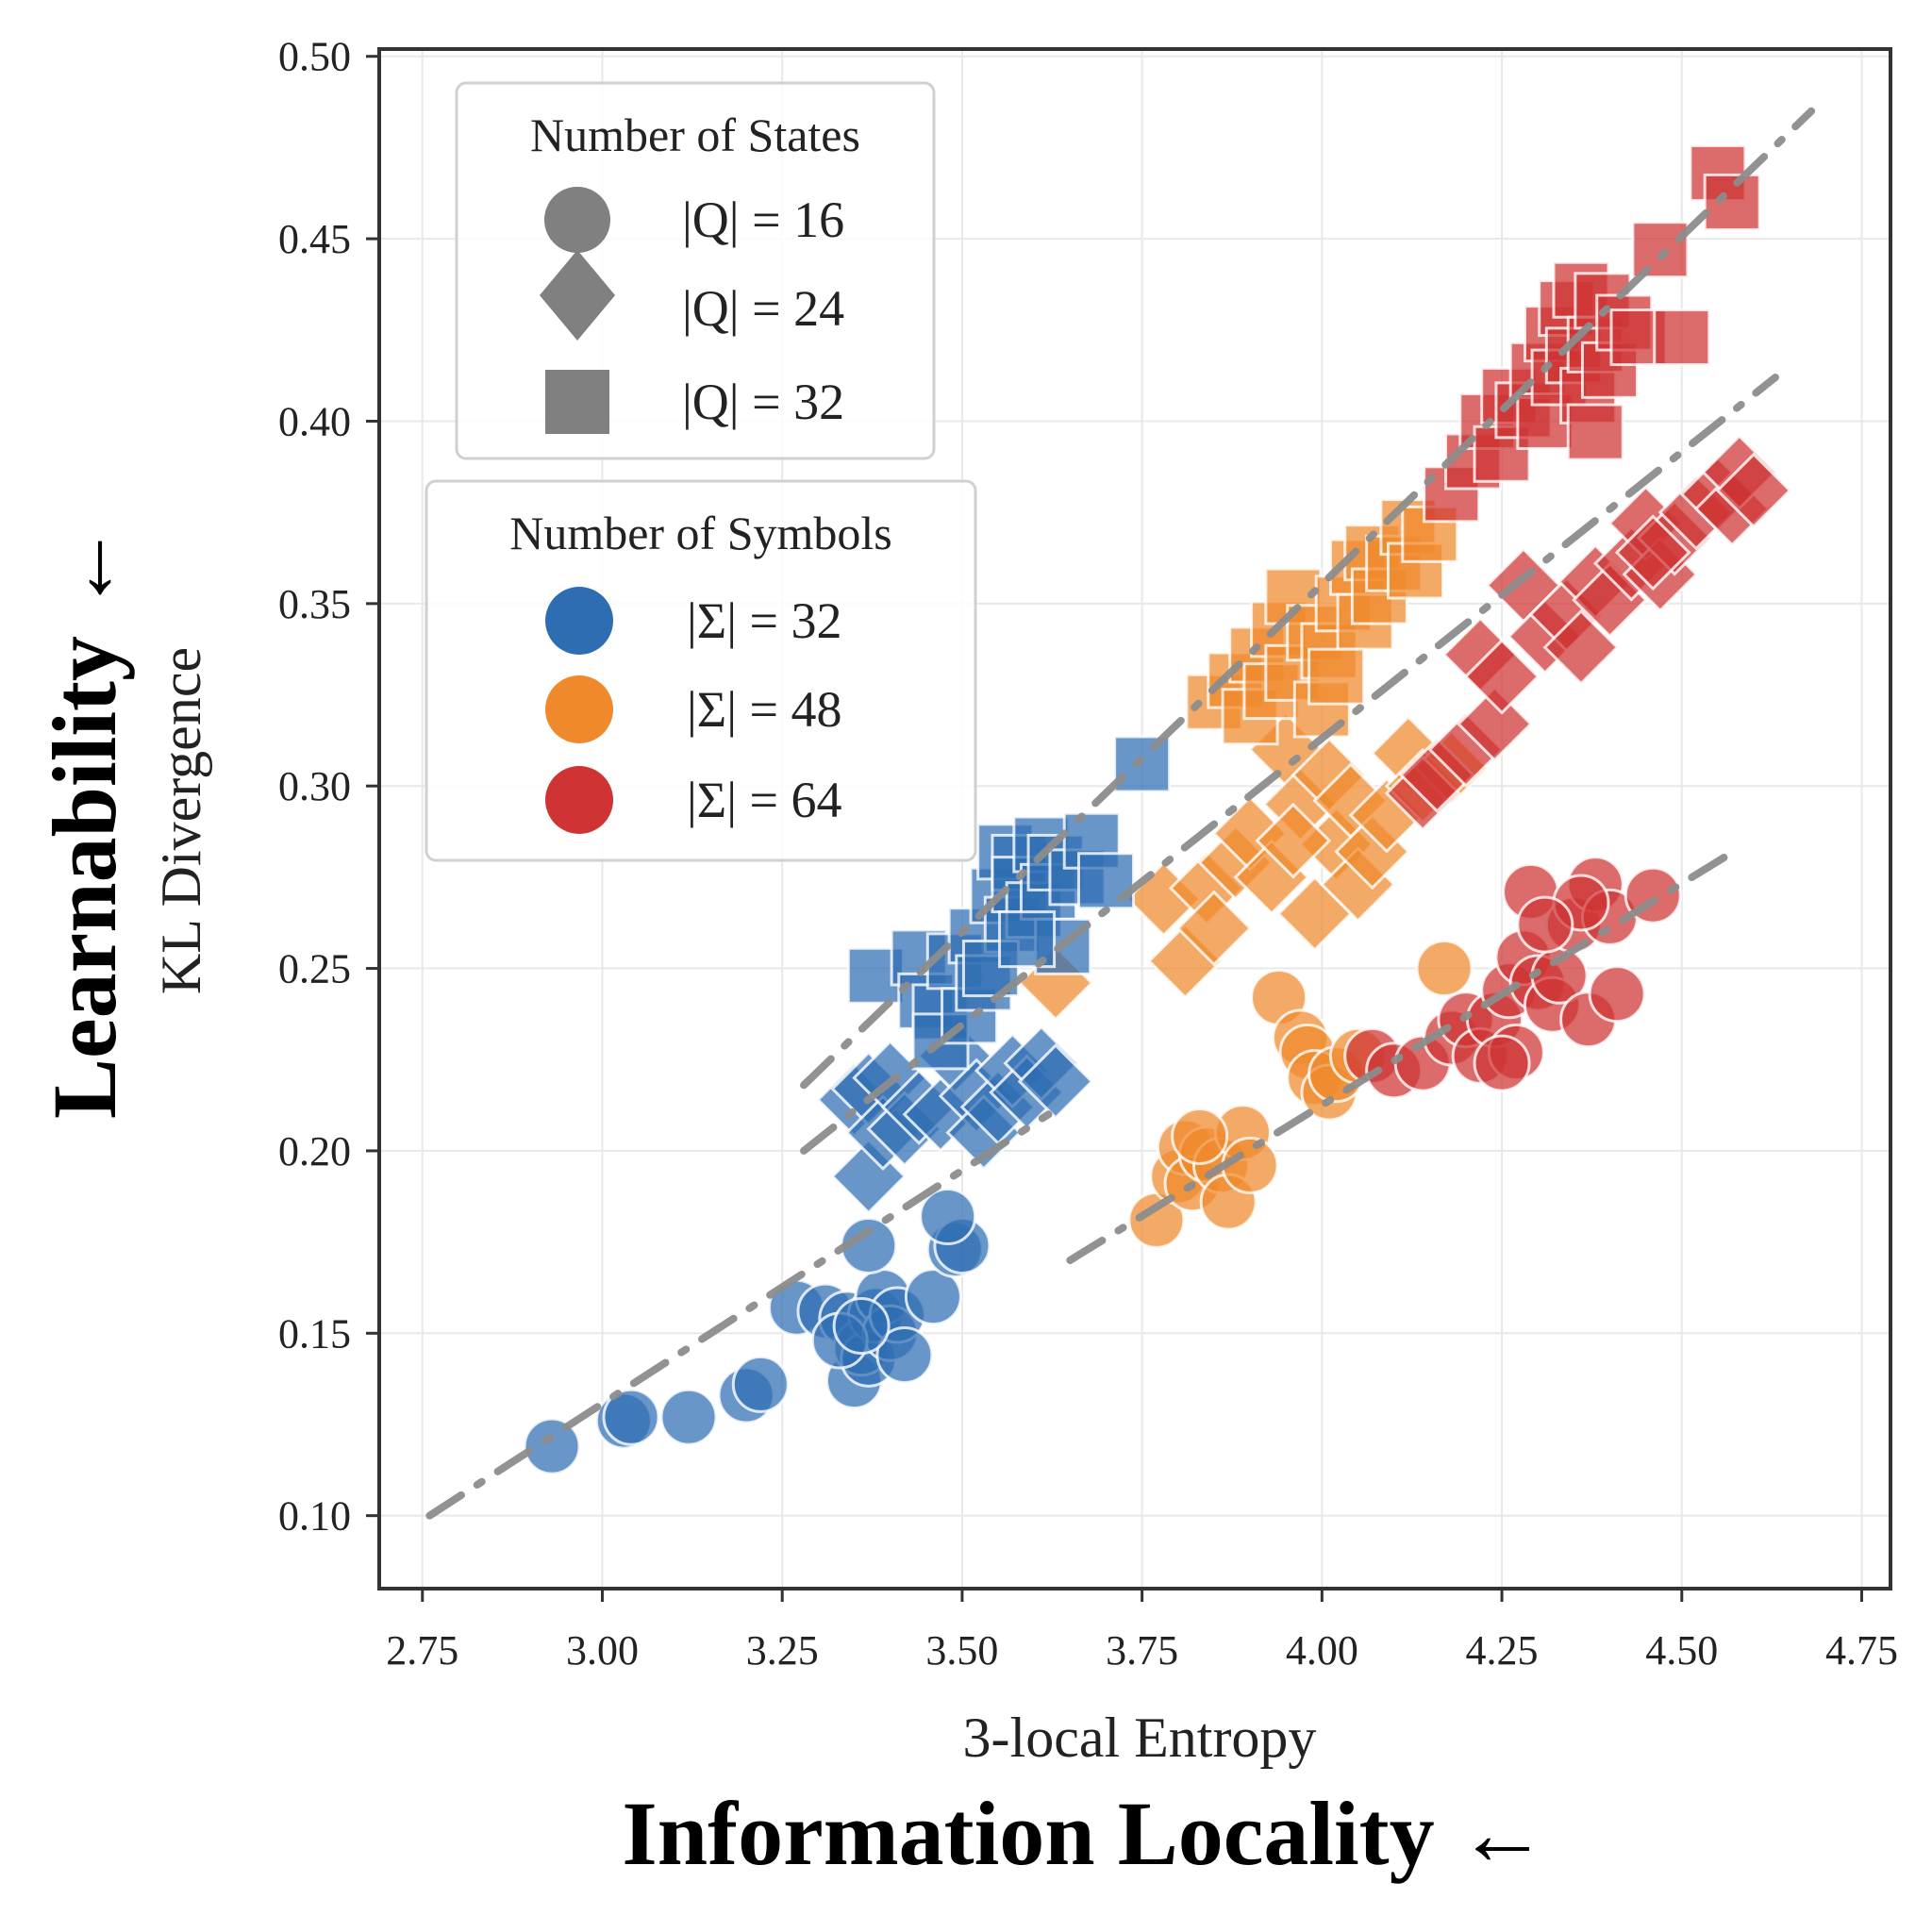 The width and height of the screenshot is (1932, 1932). I want to click on y-tick-label: 0.25, so click(315, 969).